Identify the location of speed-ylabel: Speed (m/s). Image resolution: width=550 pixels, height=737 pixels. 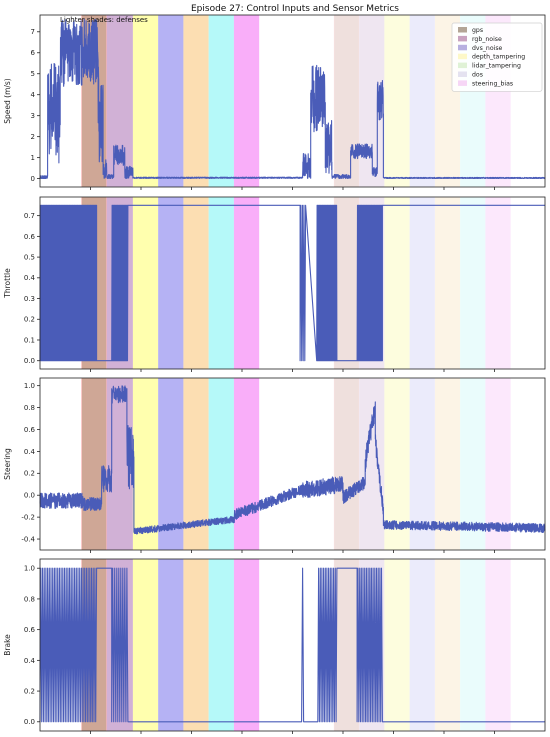
(7, 101).